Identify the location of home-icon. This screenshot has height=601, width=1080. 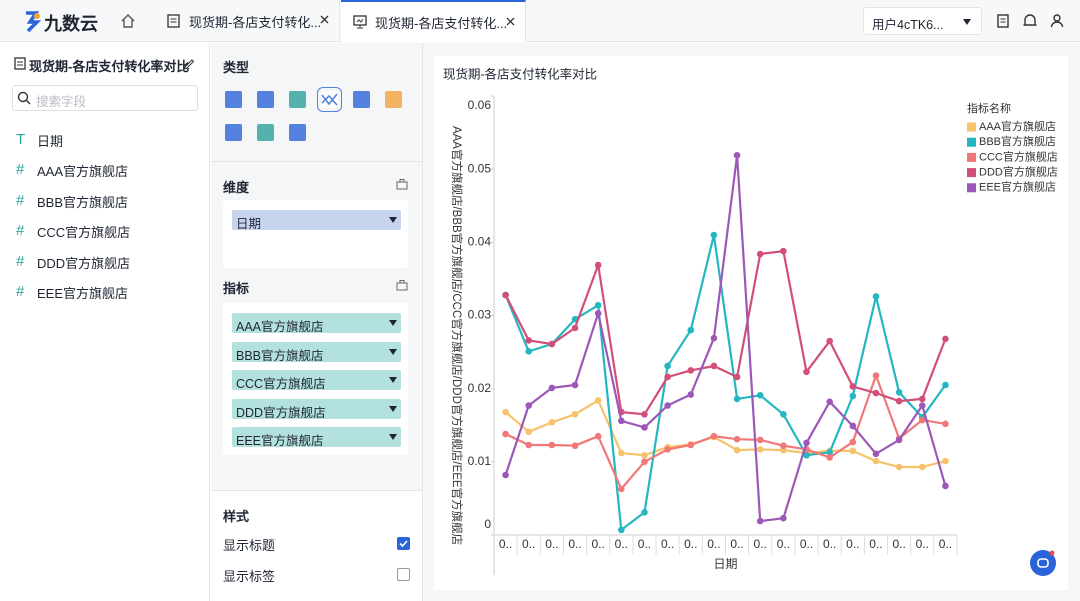
(128, 21).